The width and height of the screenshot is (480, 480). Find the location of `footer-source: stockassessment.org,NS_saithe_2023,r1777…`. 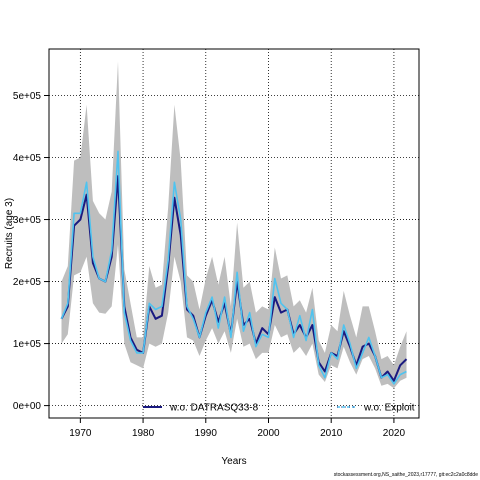

footer-source: stockassessment.org,NS_saithe_2023,r1777… is located at coordinates (405, 475).